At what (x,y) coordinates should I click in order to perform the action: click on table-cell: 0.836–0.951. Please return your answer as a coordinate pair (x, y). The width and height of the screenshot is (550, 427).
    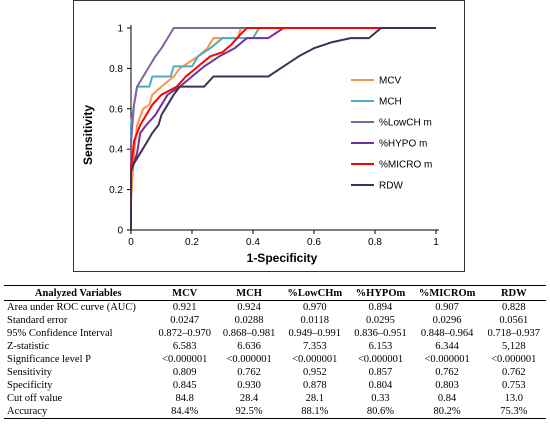
    Looking at the image, I should click on (380, 333).